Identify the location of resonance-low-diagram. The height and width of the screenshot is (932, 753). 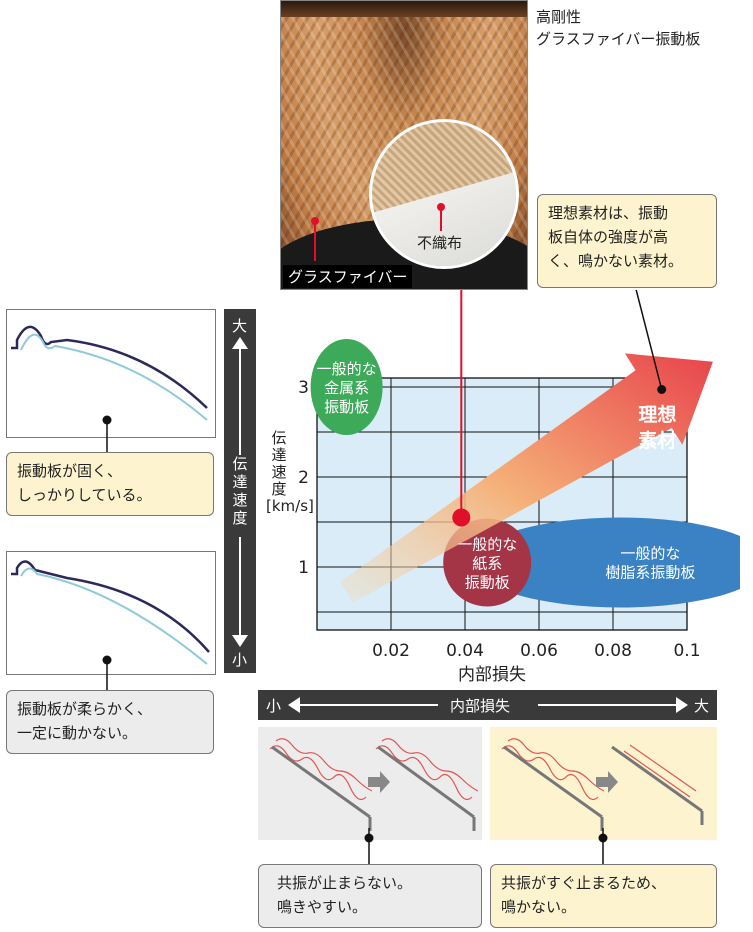
(374, 784).